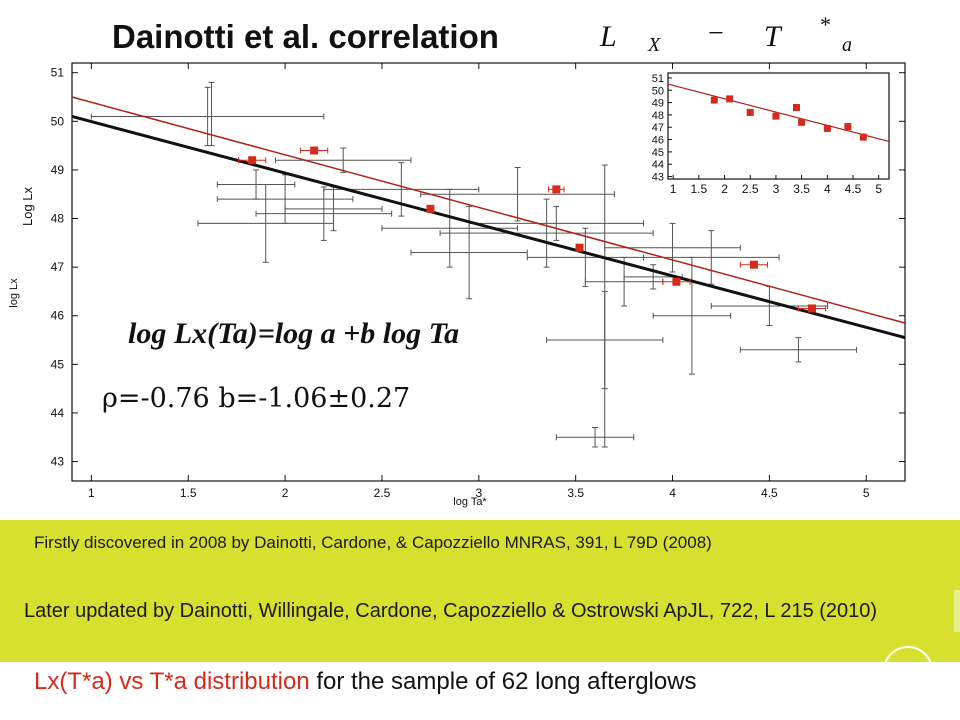  What do you see at coordinates (788, 118) in the screenshot?
I see `inset-red-points` at bounding box center [788, 118].